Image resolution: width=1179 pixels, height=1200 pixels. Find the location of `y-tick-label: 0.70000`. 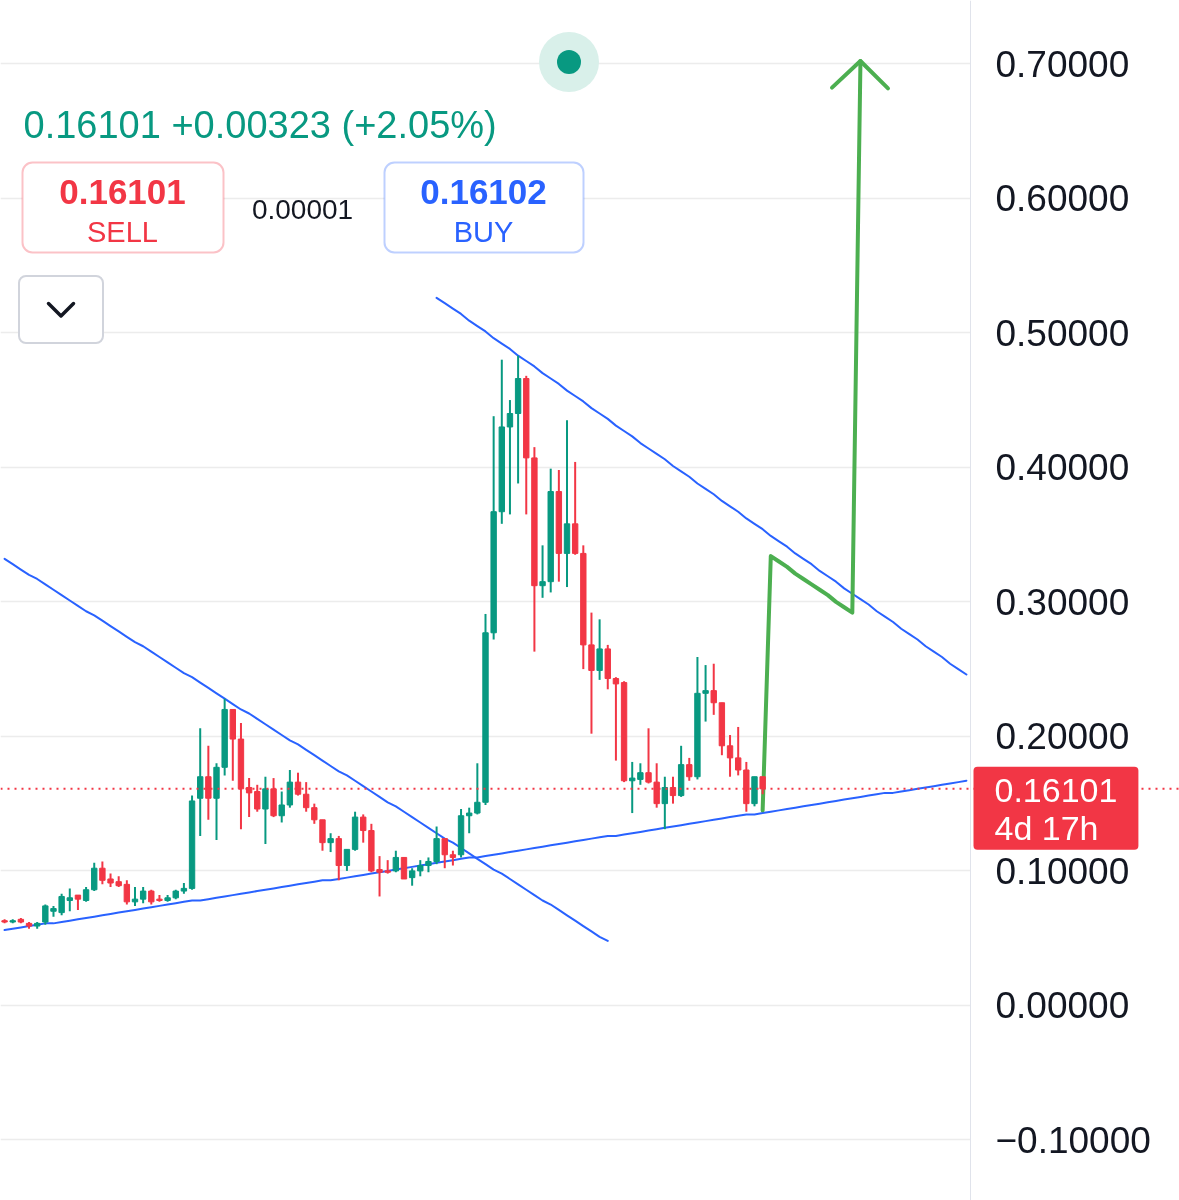

y-tick-label: 0.70000 is located at coordinates (1062, 64).